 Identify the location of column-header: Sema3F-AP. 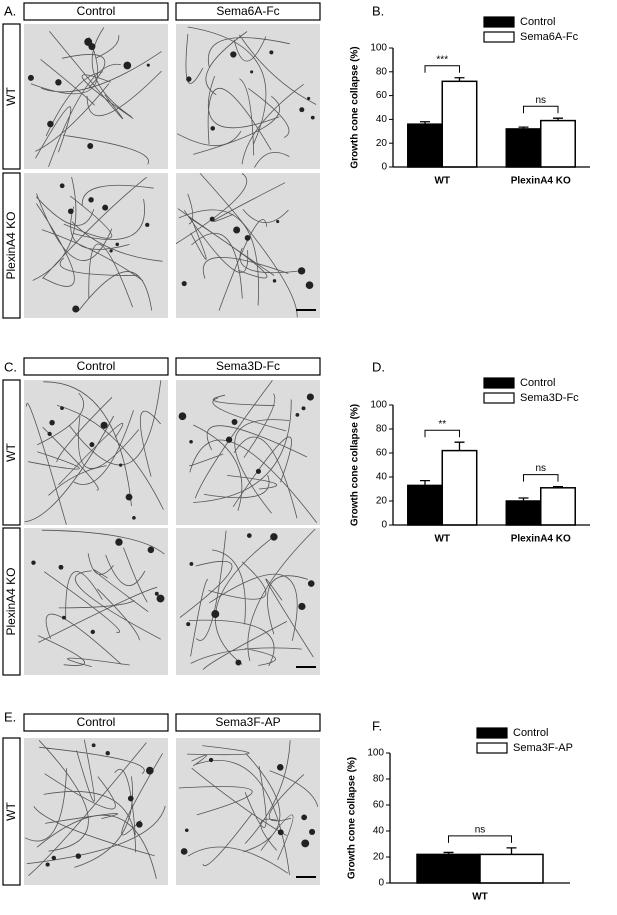
(247, 722).